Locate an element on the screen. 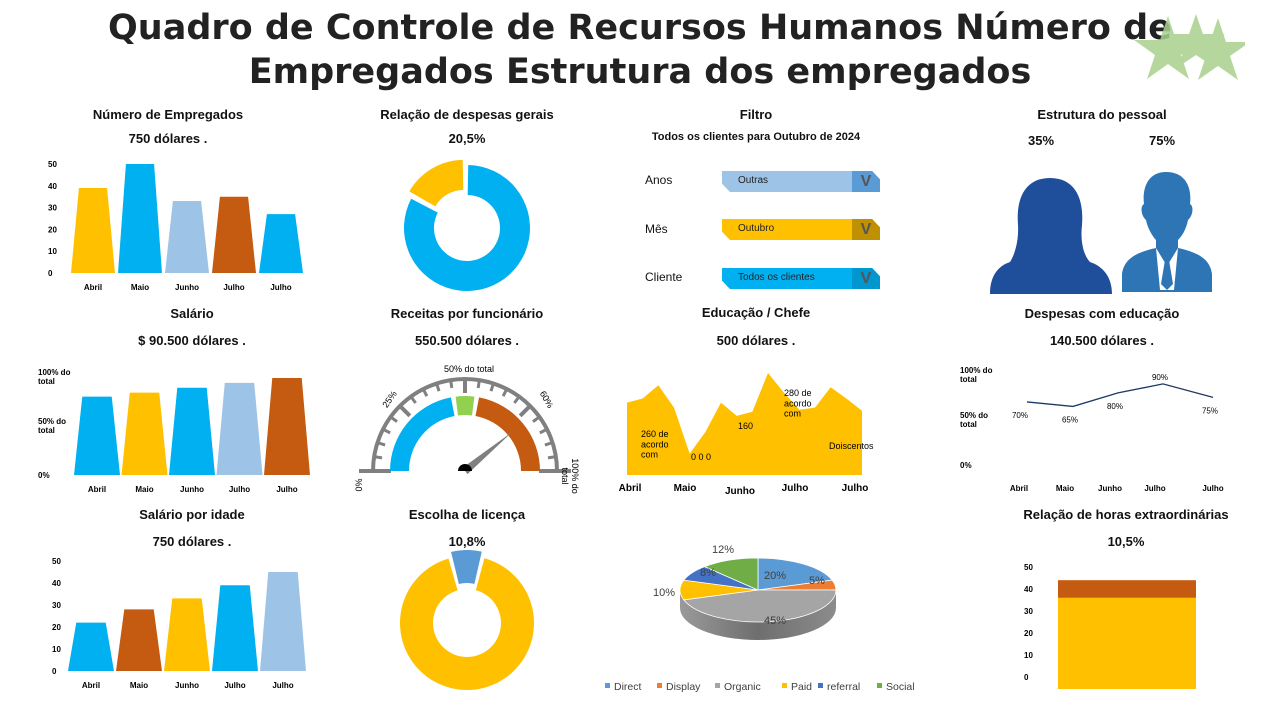  panel-title-desp-edu: Despesas com educação is located at coordinates (1102, 313).